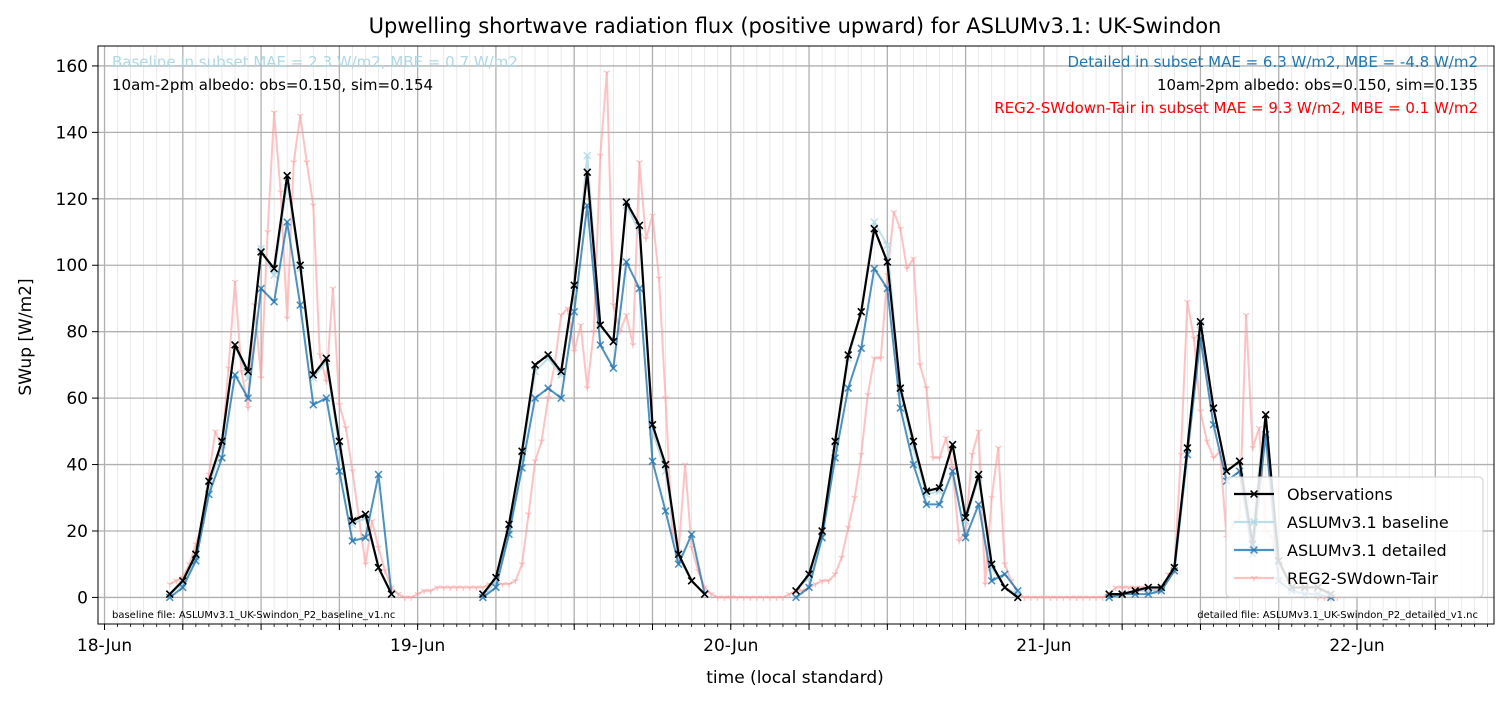 Image resolution: width=1507 pixels, height=701 pixels. I want to click on x-tick-label: 18-Jun, so click(104, 646).